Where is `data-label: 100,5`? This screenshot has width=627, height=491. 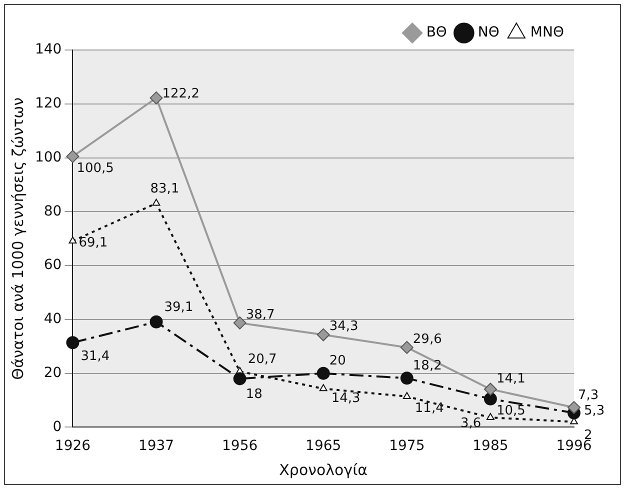 data-label: 100,5 is located at coordinates (95, 168).